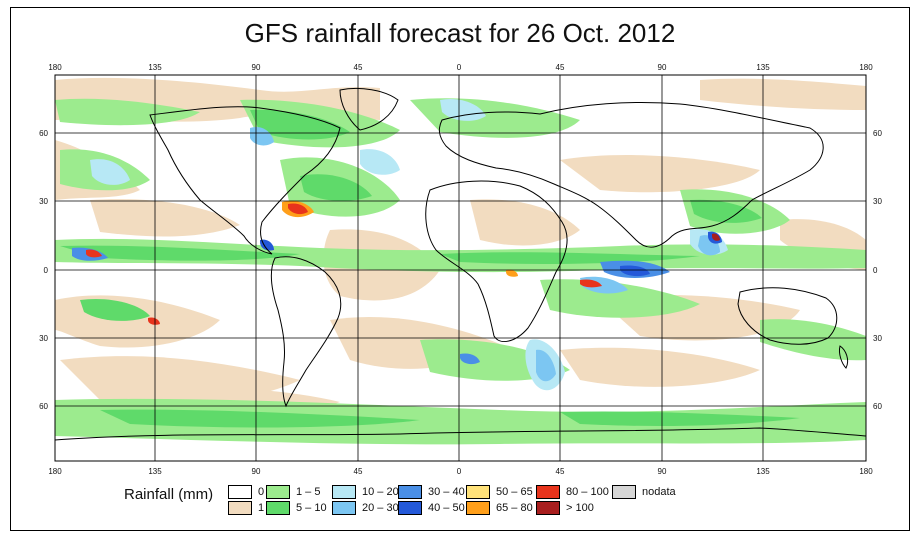 The image size is (920, 539). Describe the element at coordinates (311, 508) in the screenshot. I see `legend-label: 5 – 10` at that location.